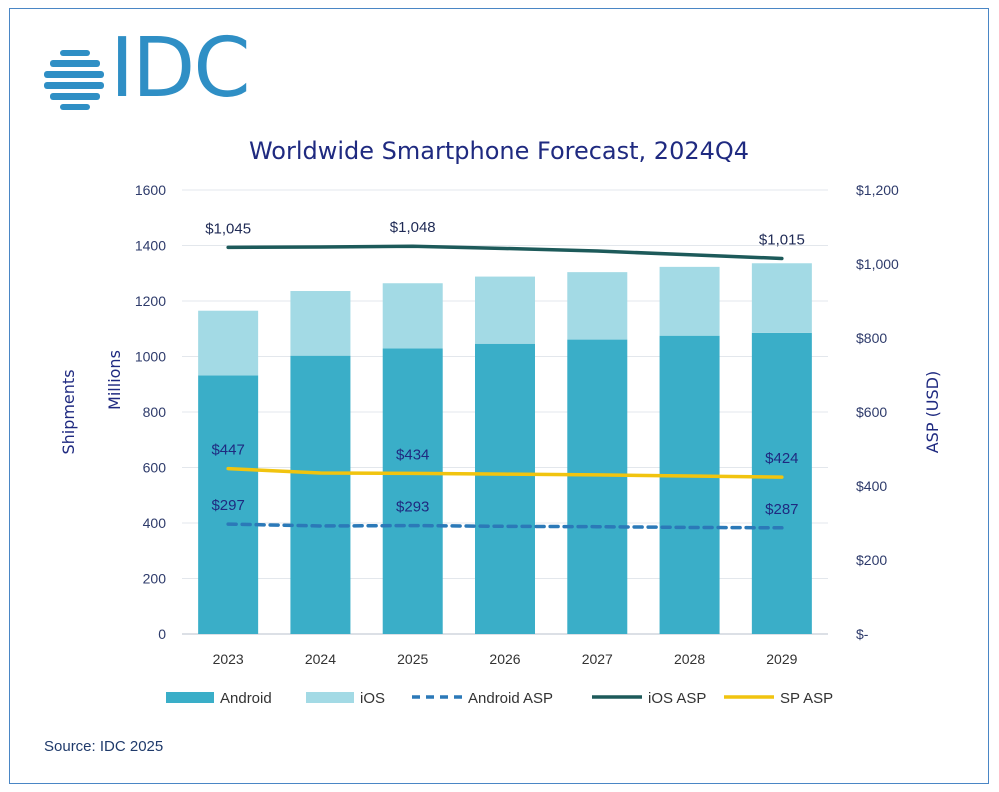  I want to click on legend-label: Android ASP, so click(510, 698).